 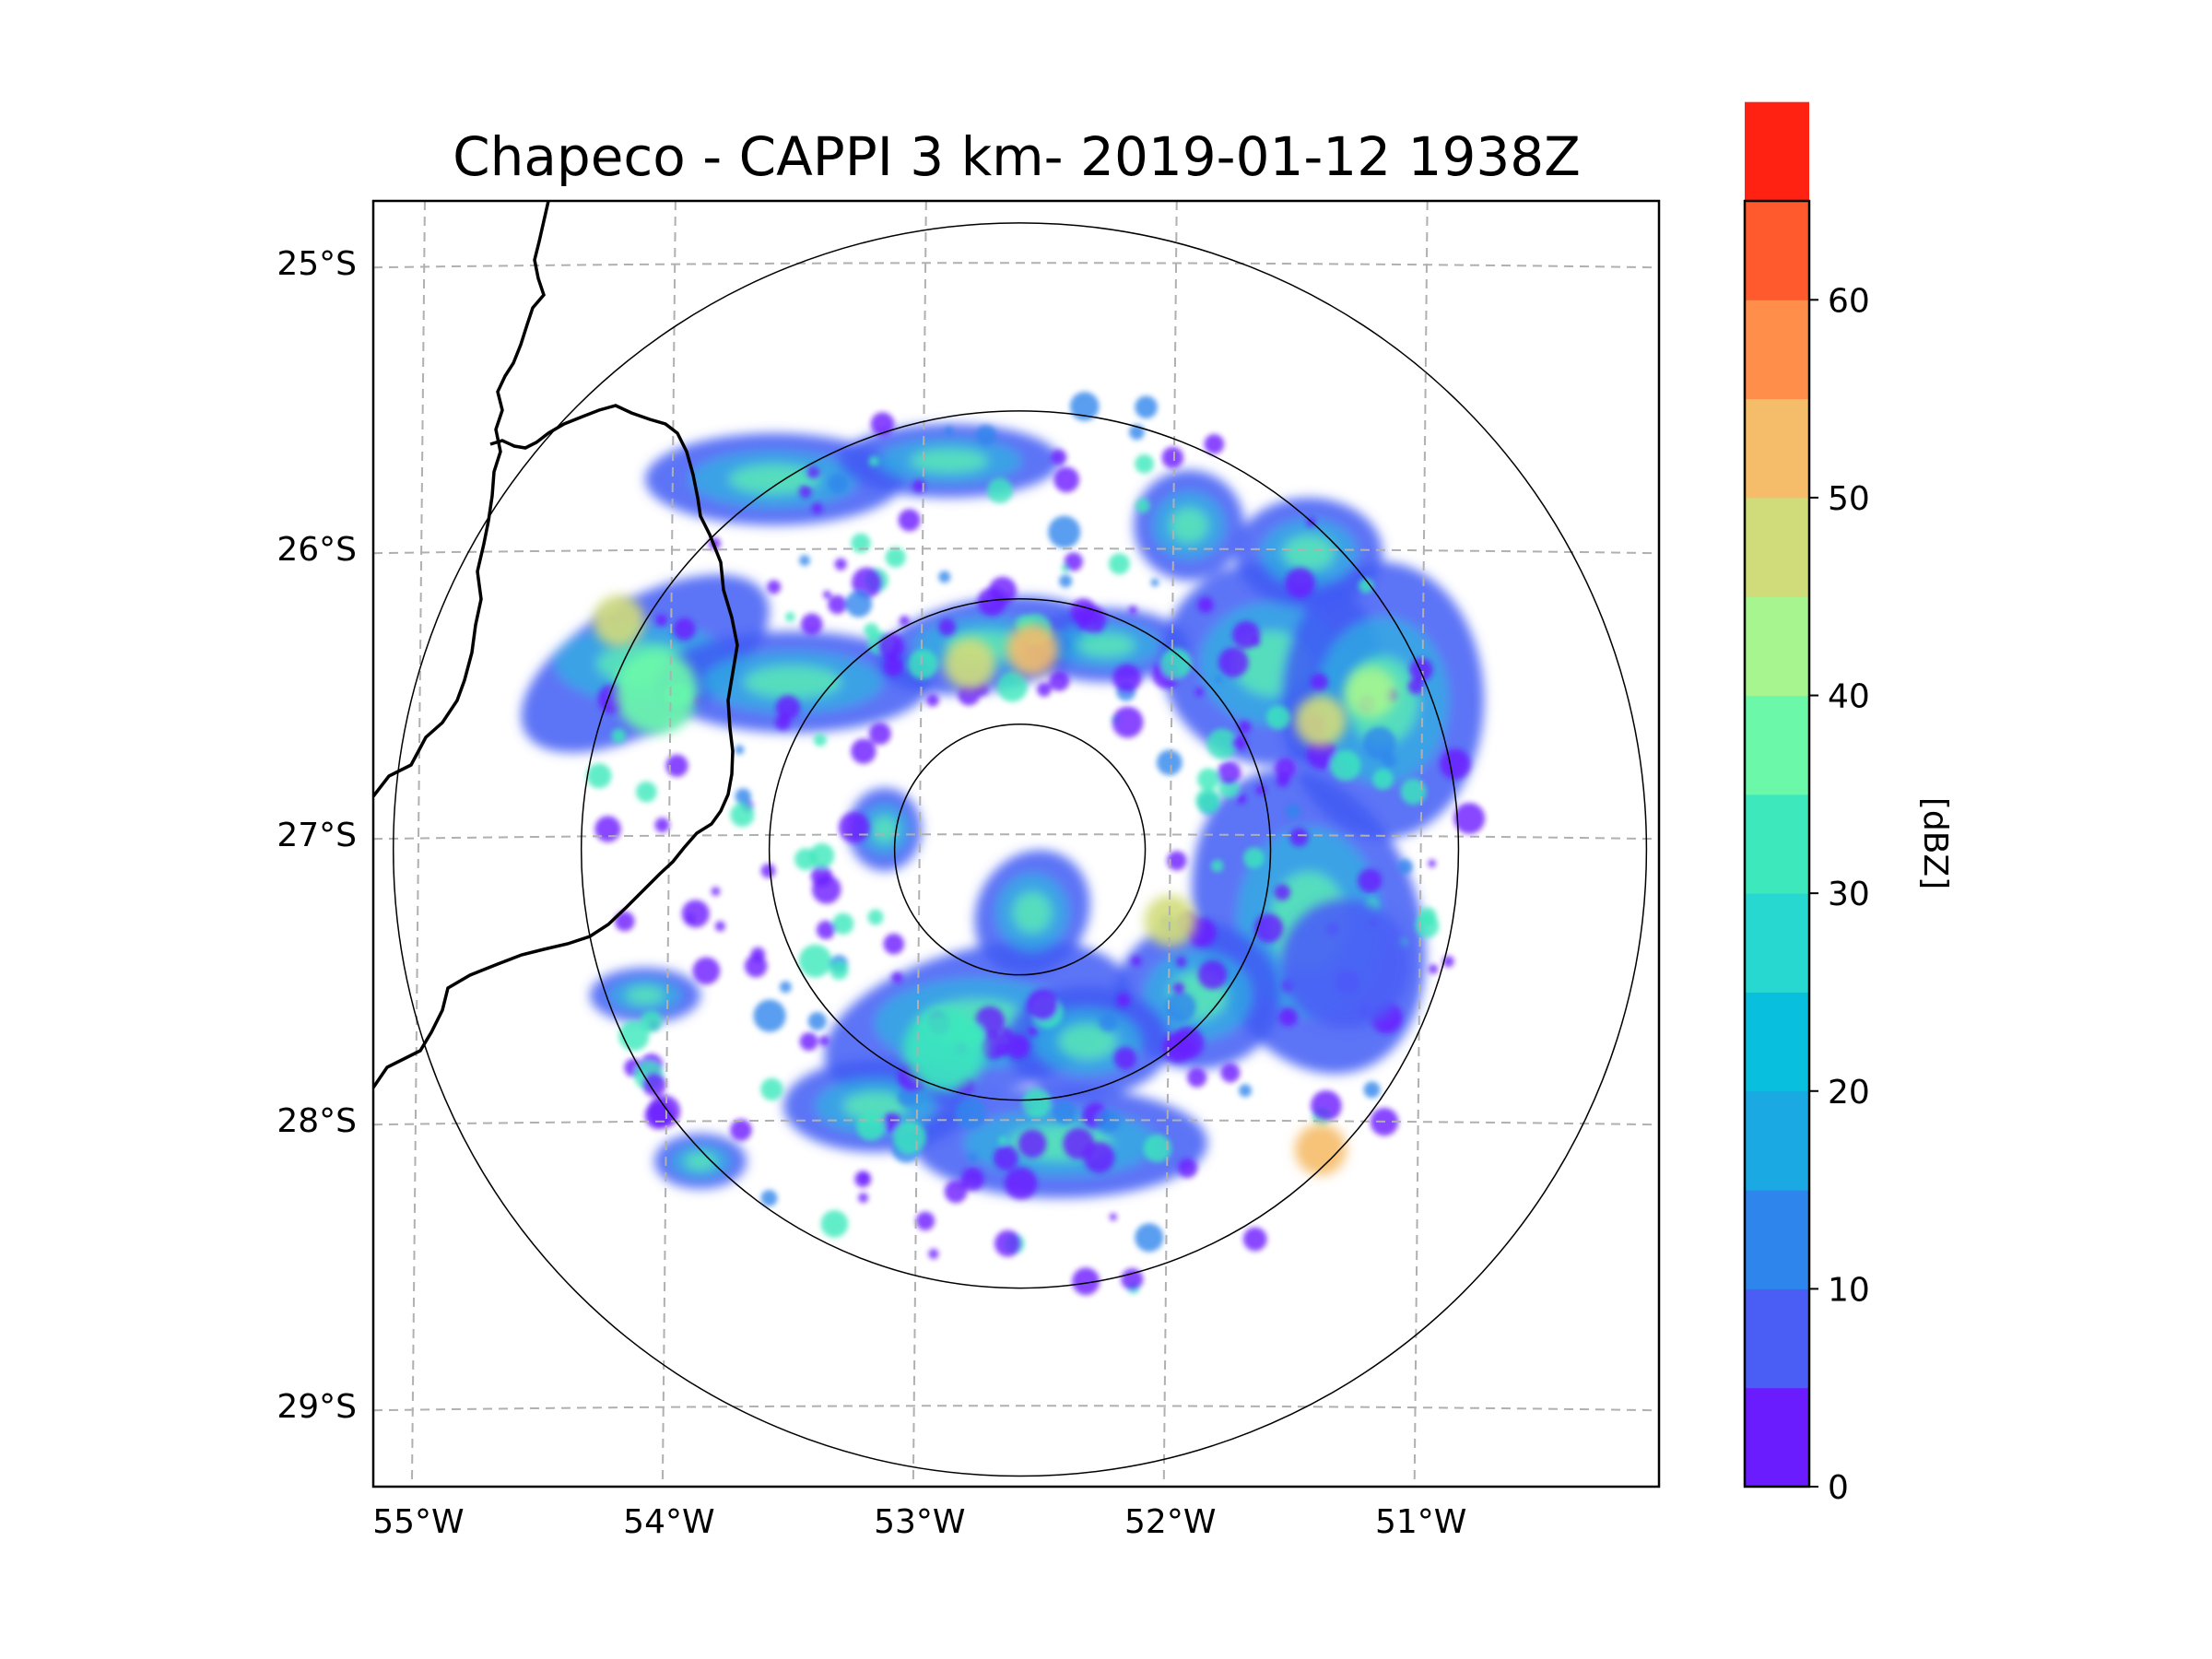 I want to click on lat-tick-label: 29°S, so click(x=316, y=1407).